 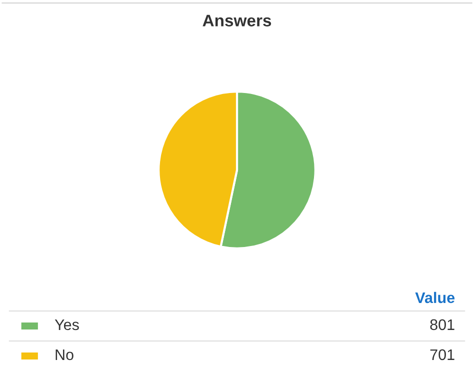 I want to click on legend-label: No, so click(x=65, y=354).